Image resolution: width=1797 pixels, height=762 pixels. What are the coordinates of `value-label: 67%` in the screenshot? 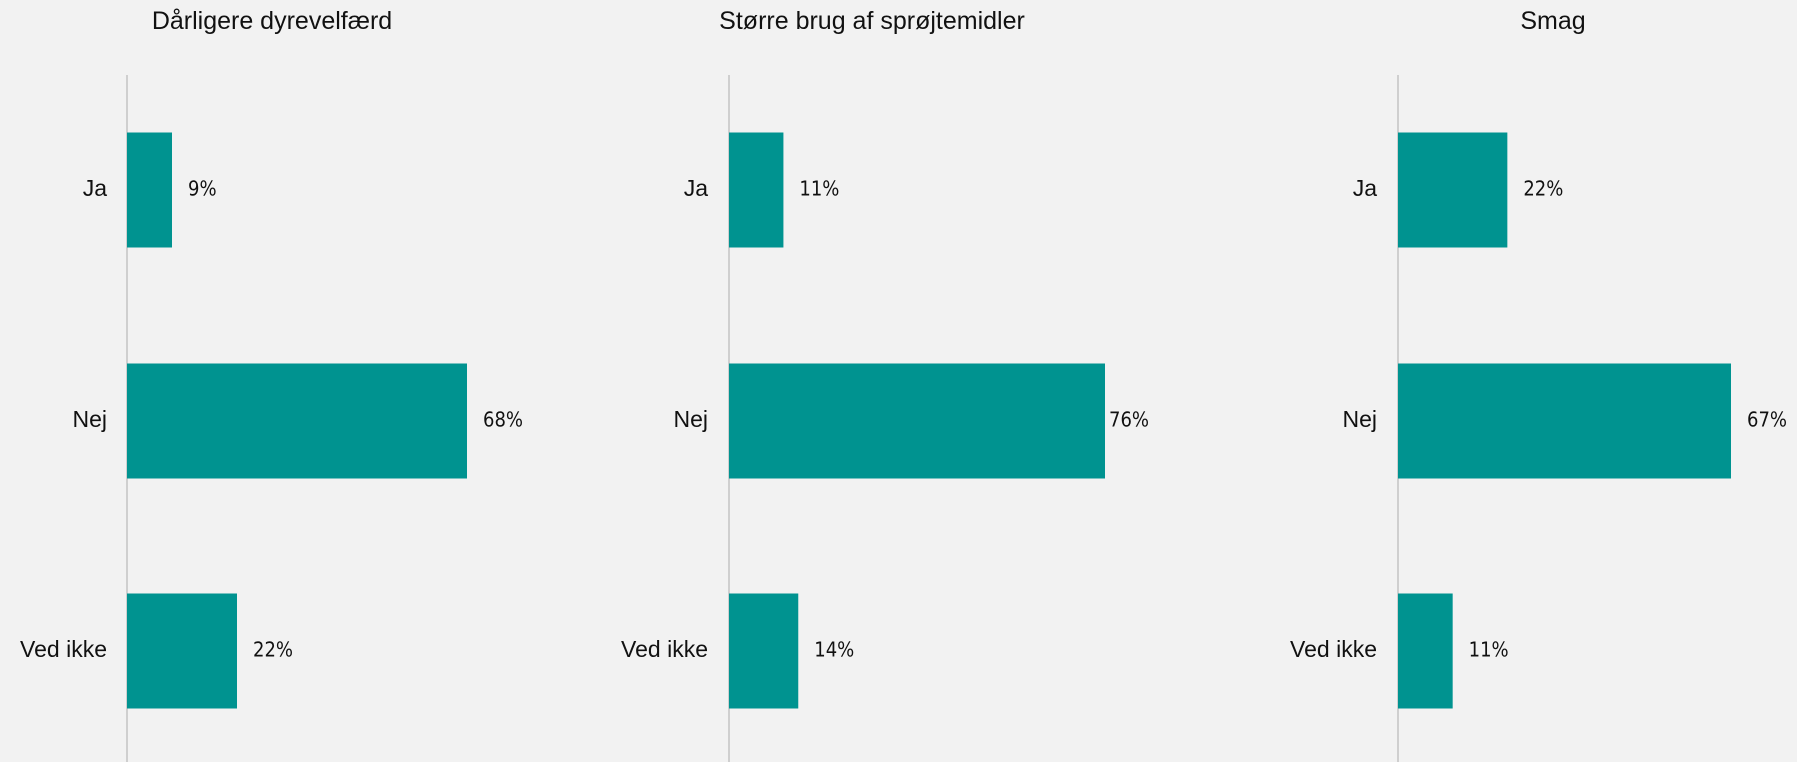 It's located at (1767, 420).